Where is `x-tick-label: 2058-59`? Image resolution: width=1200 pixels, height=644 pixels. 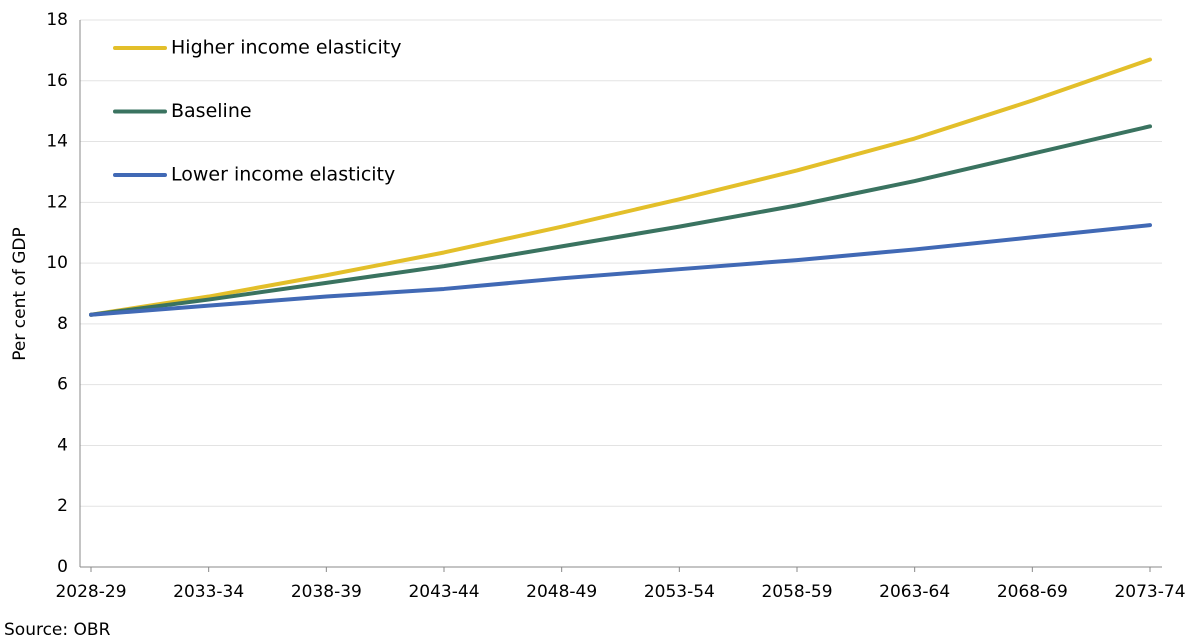 x-tick-label: 2058-59 is located at coordinates (796, 592).